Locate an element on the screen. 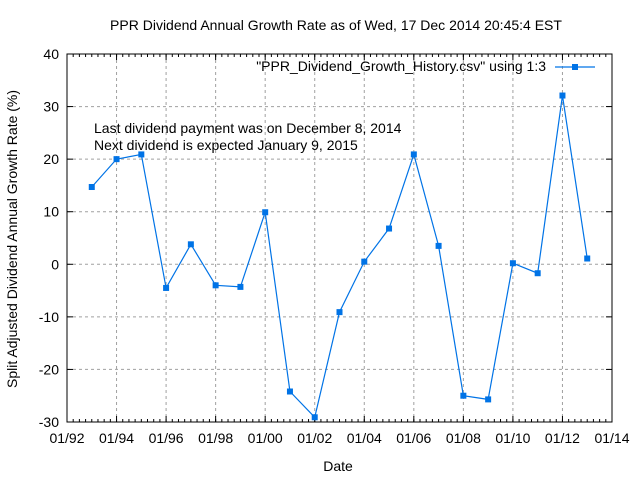 The width and height of the screenshot is (640, 480). x-tick-label: 01/98 is located at coordinates (215, 438).